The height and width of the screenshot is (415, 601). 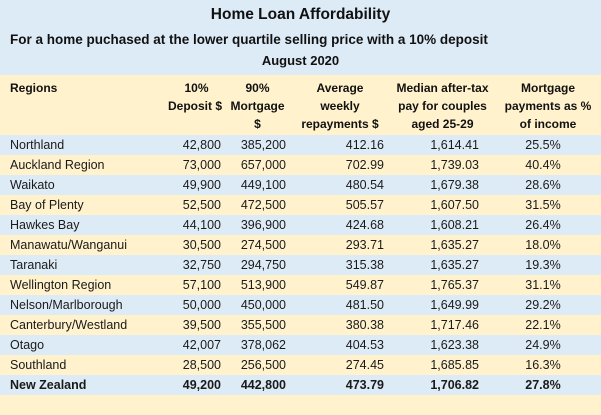 I want to click on deposit-cell: 49,200, so click(x=201, y=385).